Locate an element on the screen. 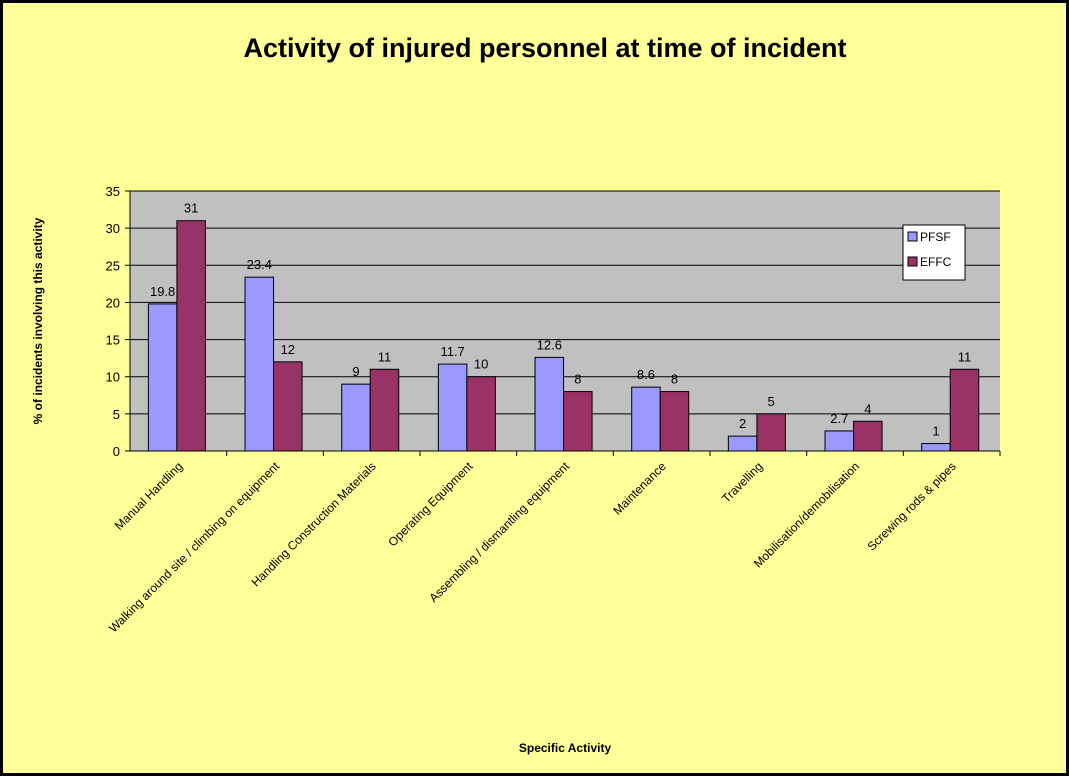  y-tick-label: 5 is located at coordinates (116, 414).